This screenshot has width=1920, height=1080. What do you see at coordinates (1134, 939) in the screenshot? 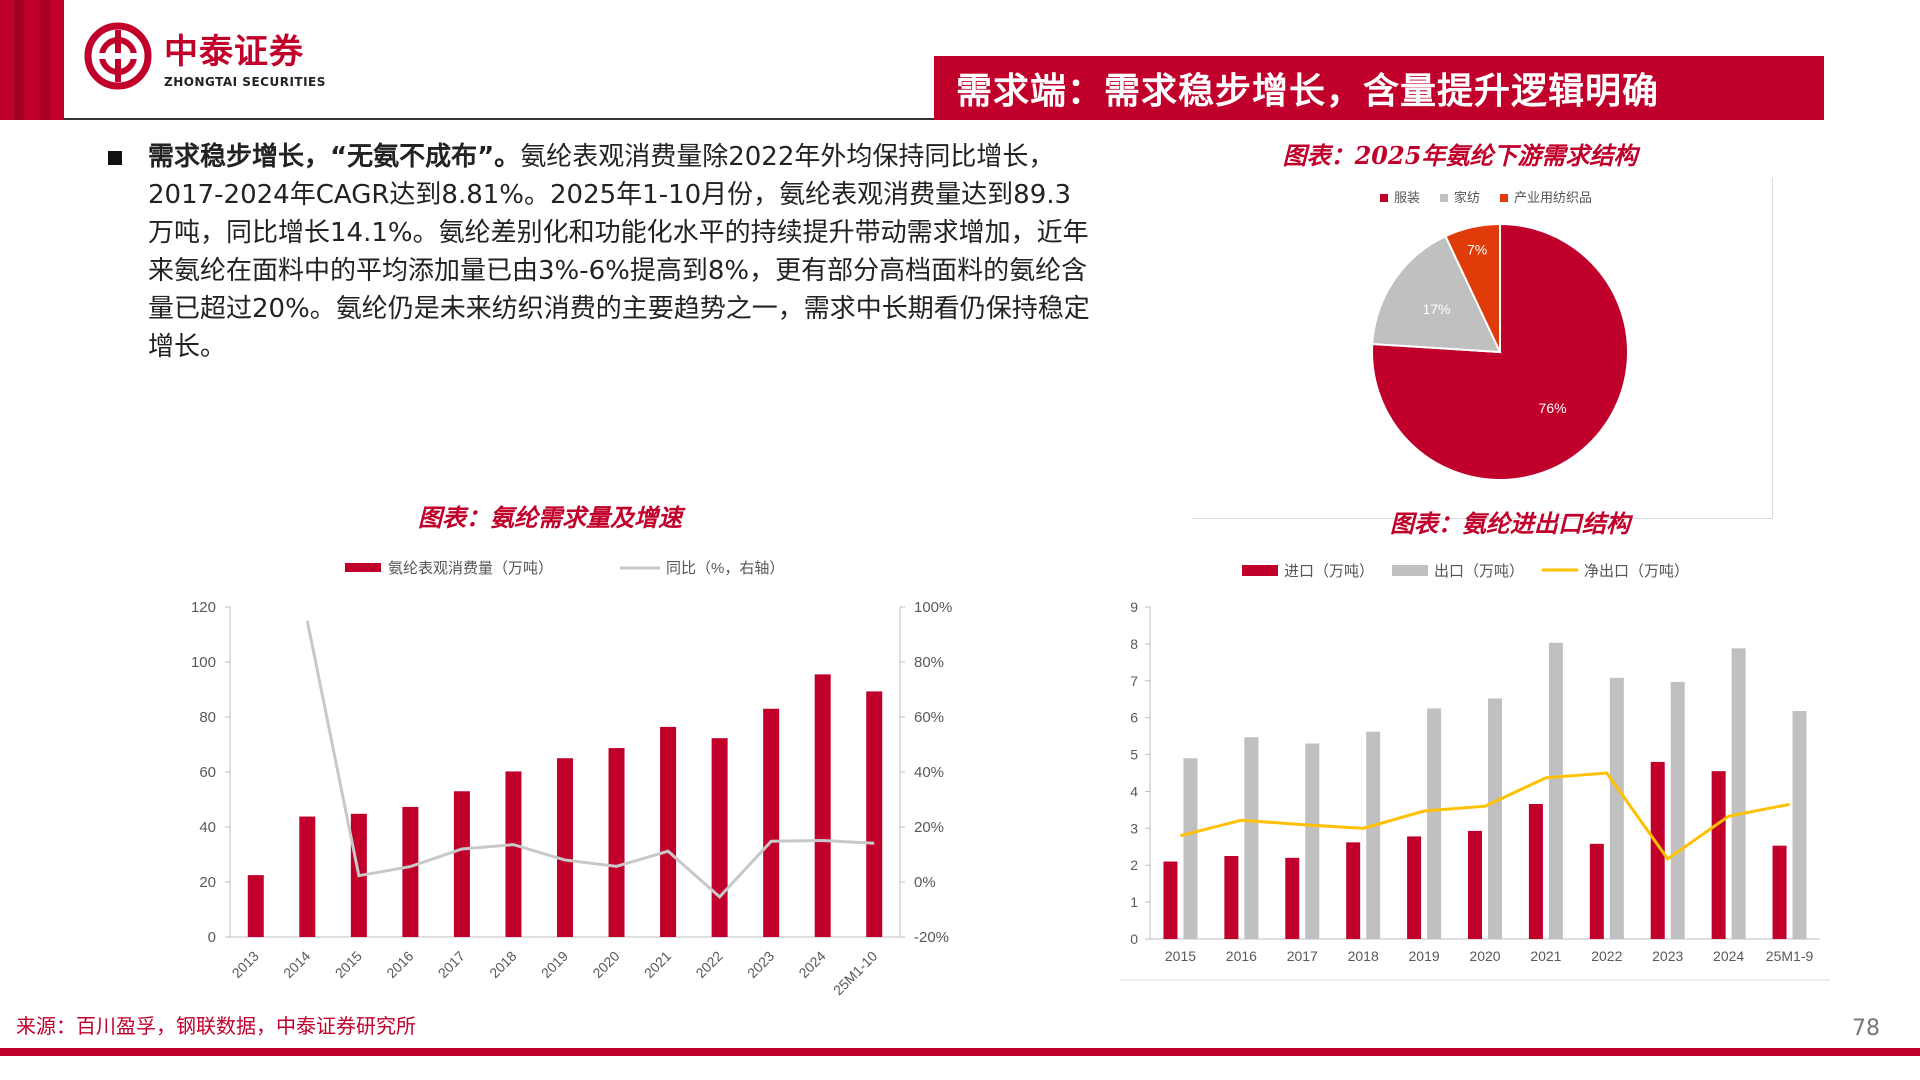
I see `trade-y-tick-label: 0` at bounding box center [1134, 939].